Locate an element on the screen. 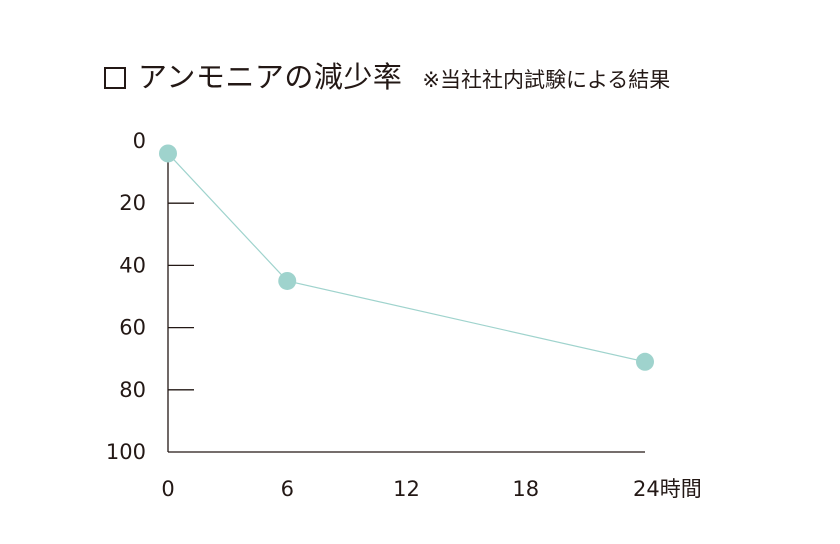  x-tick-label: 0 is located at coordinates (167, 489).